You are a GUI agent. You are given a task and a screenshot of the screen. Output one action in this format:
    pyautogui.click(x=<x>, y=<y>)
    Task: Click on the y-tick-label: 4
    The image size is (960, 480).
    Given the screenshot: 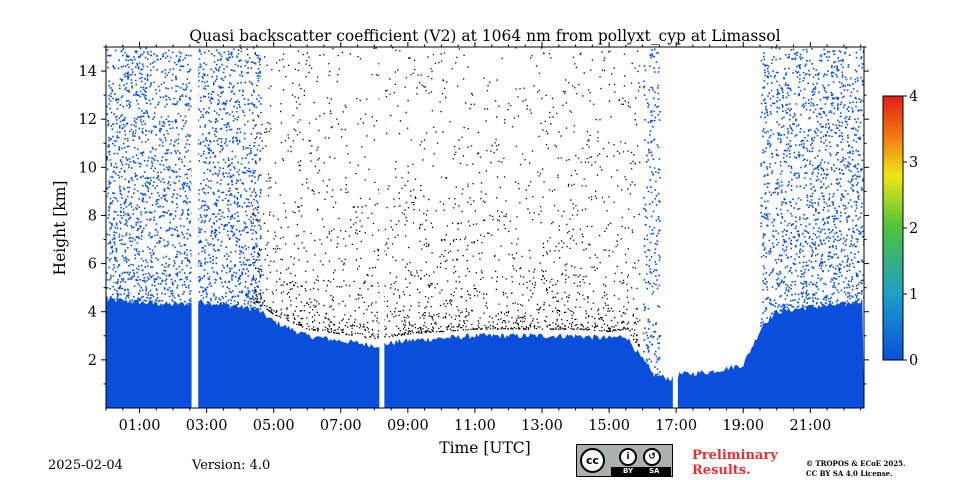 What is the action you would take?
    pyautogui.click(x=92, y=313)
    